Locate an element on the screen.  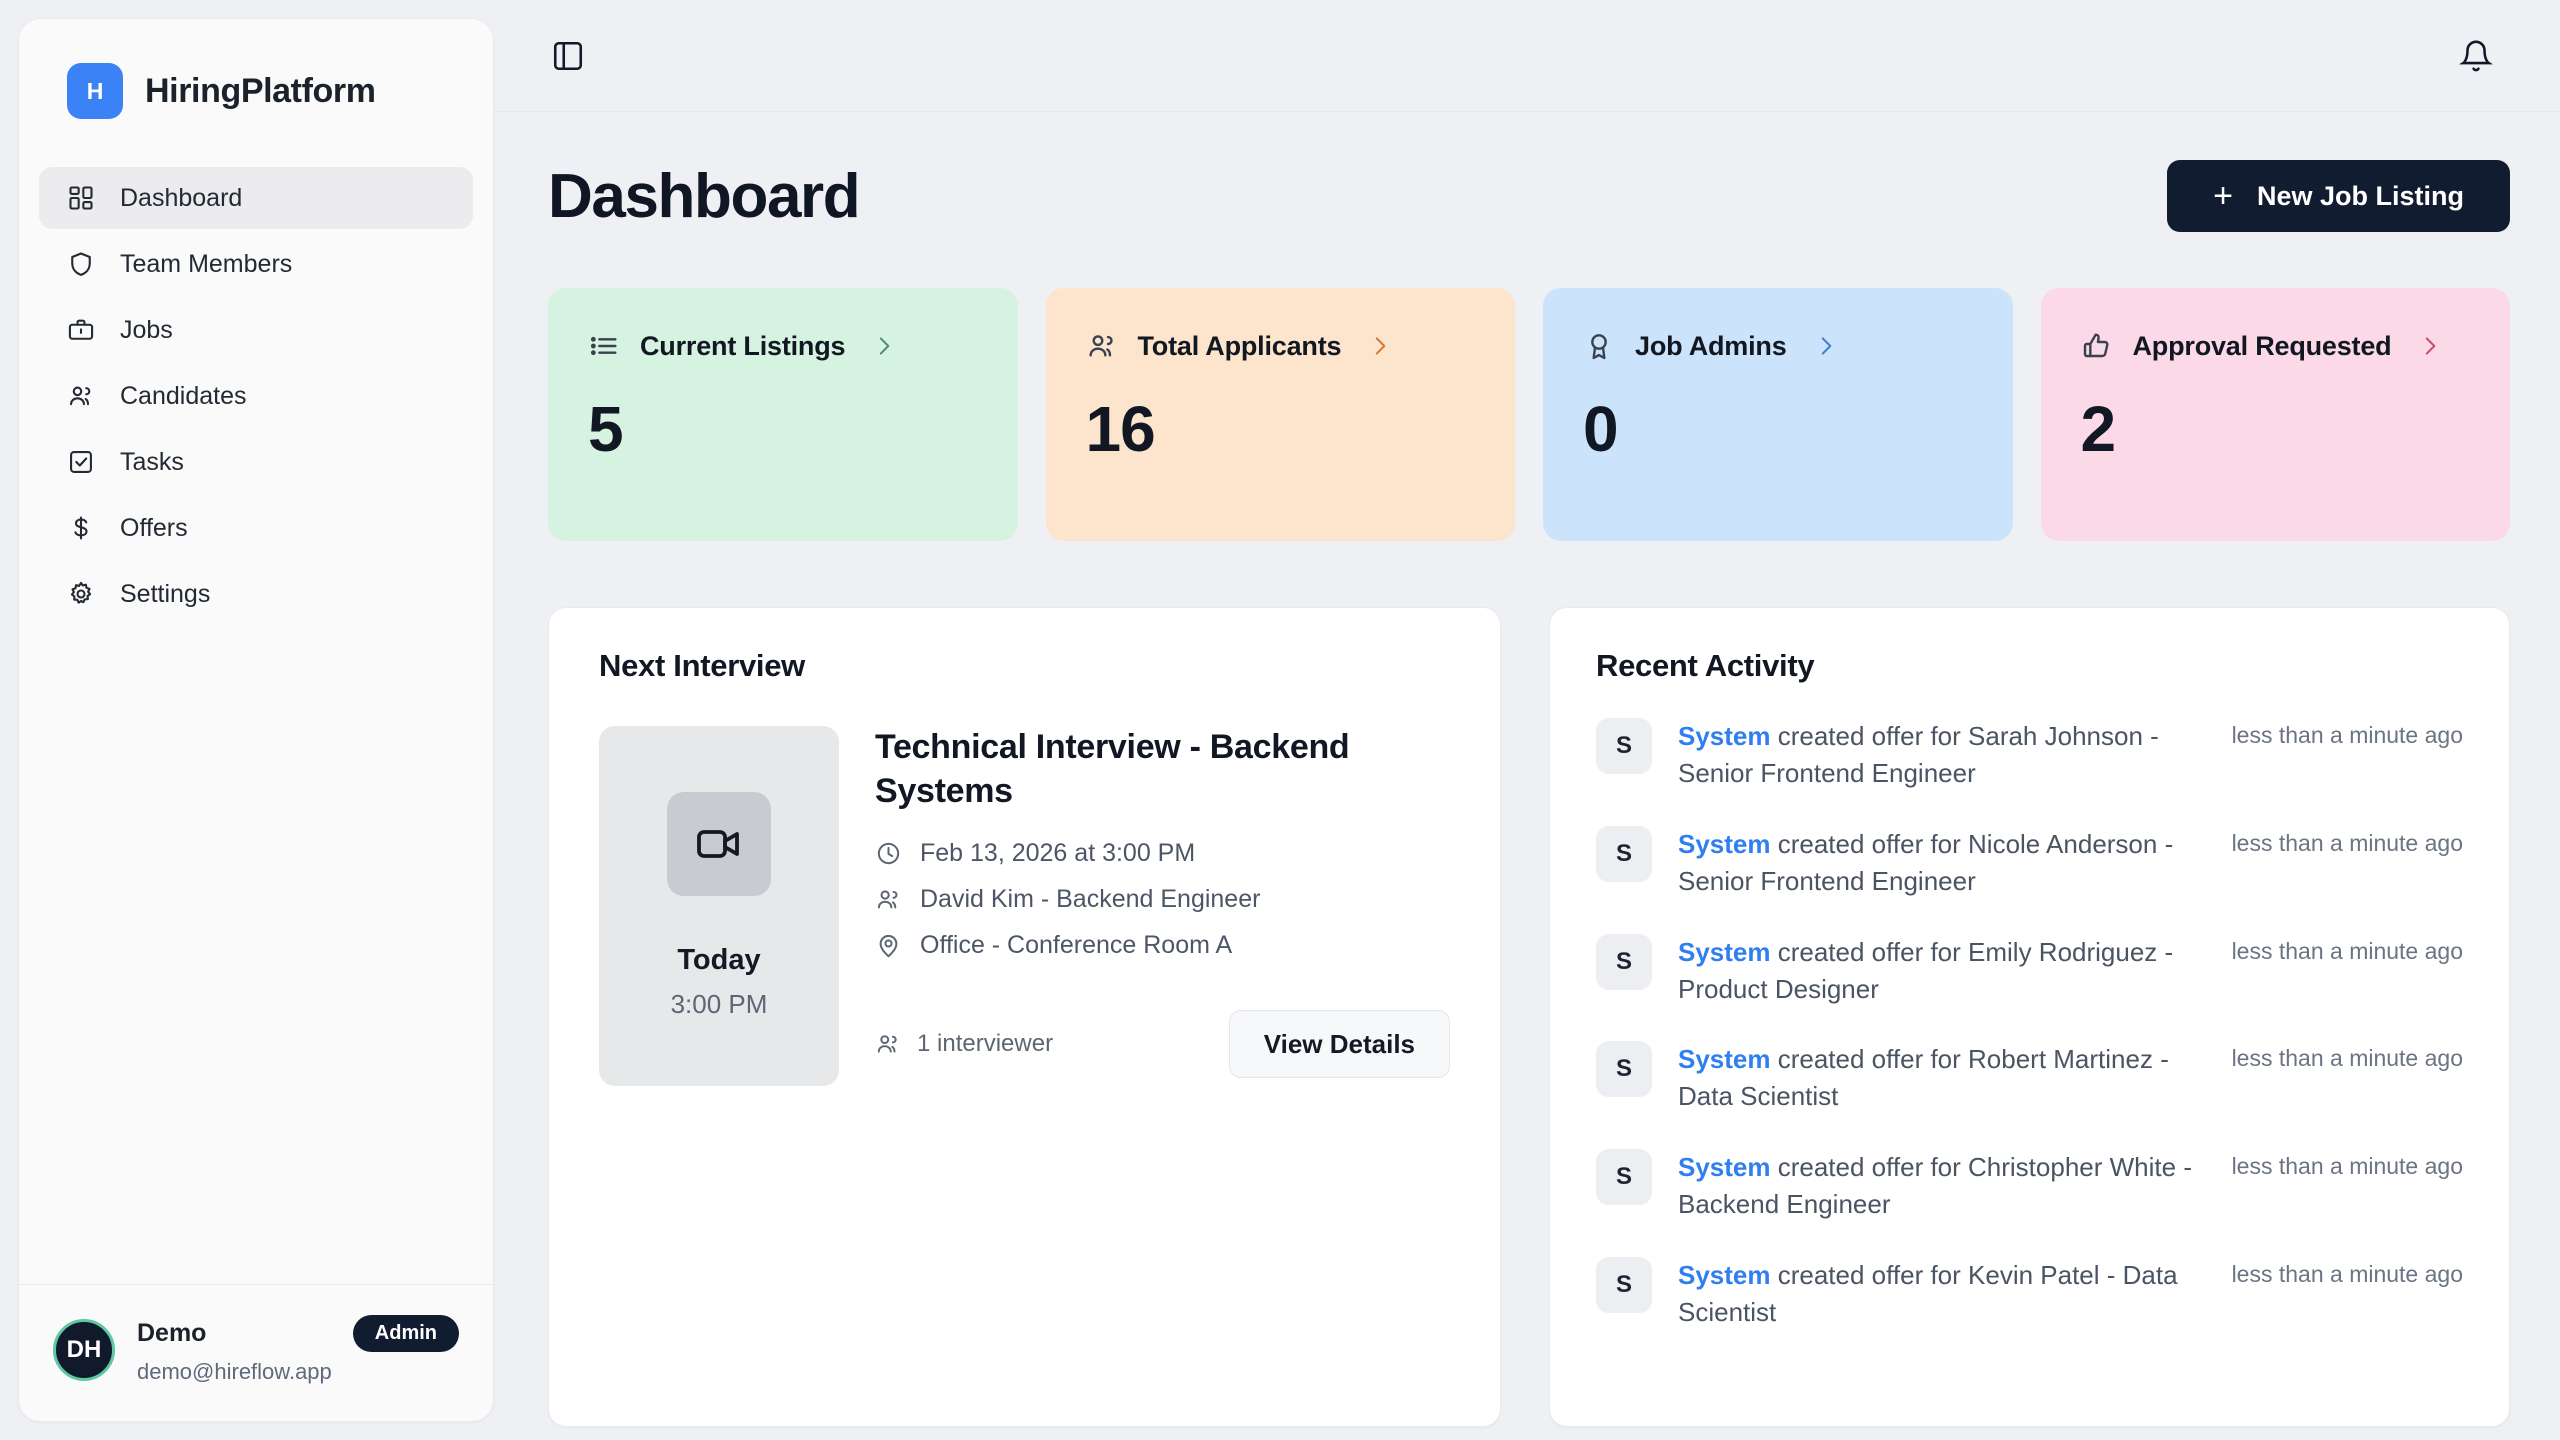
sidebar-item-settings: Settings is located at coordinates (256, 594).